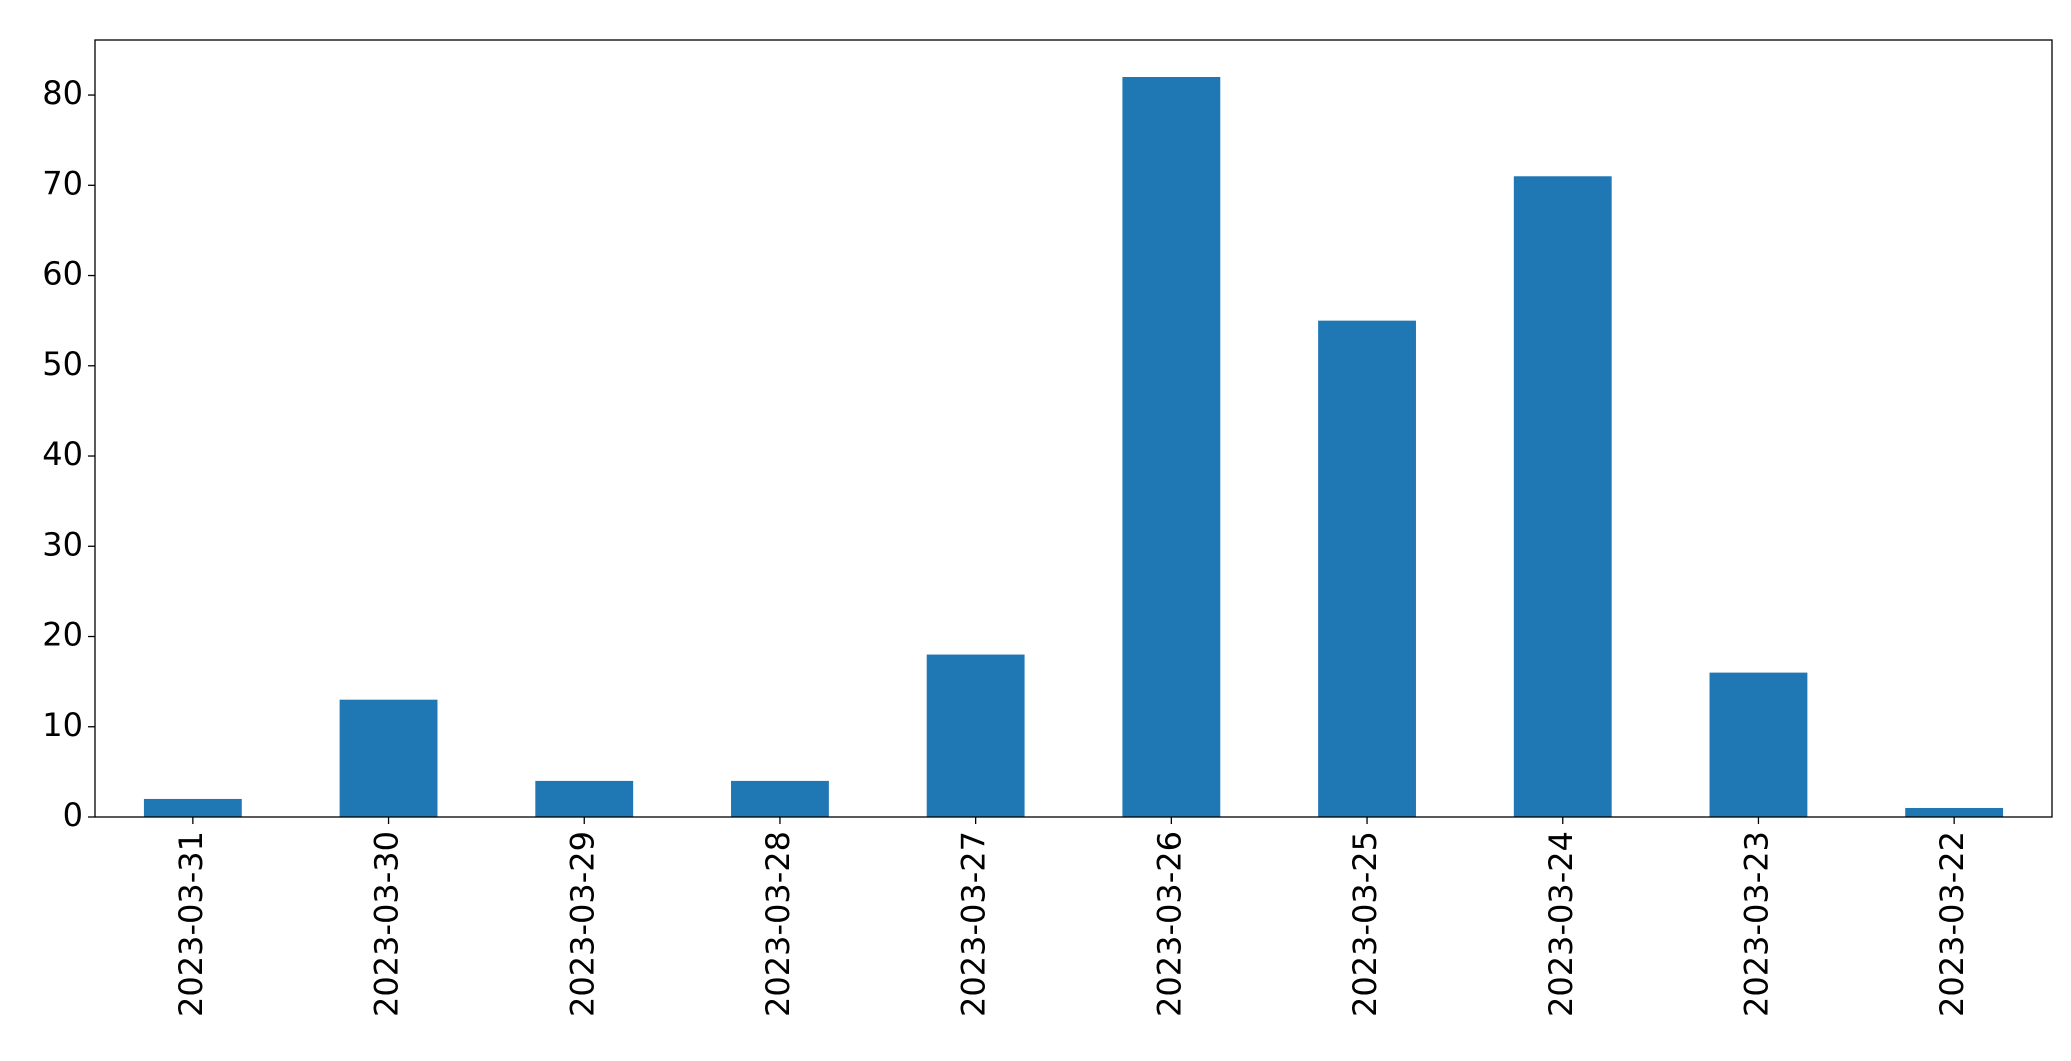  I want to click on x-tick-label: 2023-03-25, so click(1365, 924).